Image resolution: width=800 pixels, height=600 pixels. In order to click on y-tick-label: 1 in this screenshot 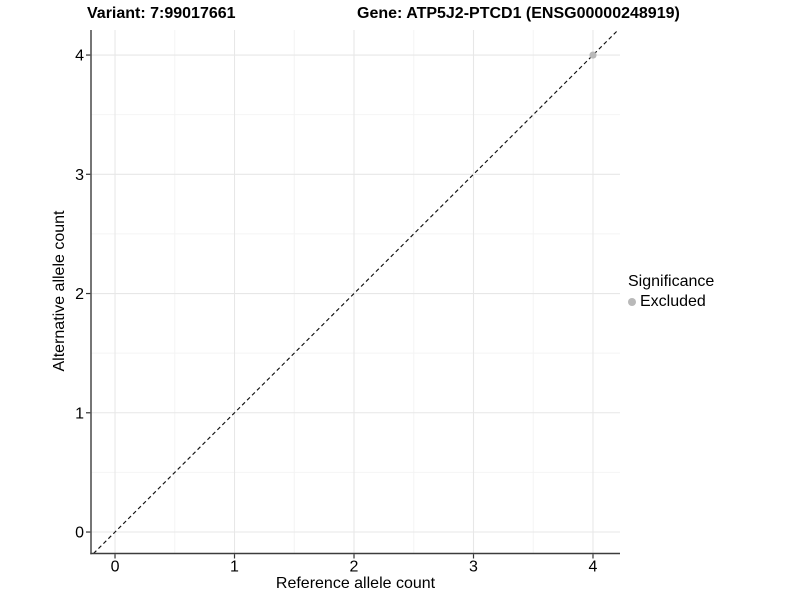, I will do `click(79, 413)`.